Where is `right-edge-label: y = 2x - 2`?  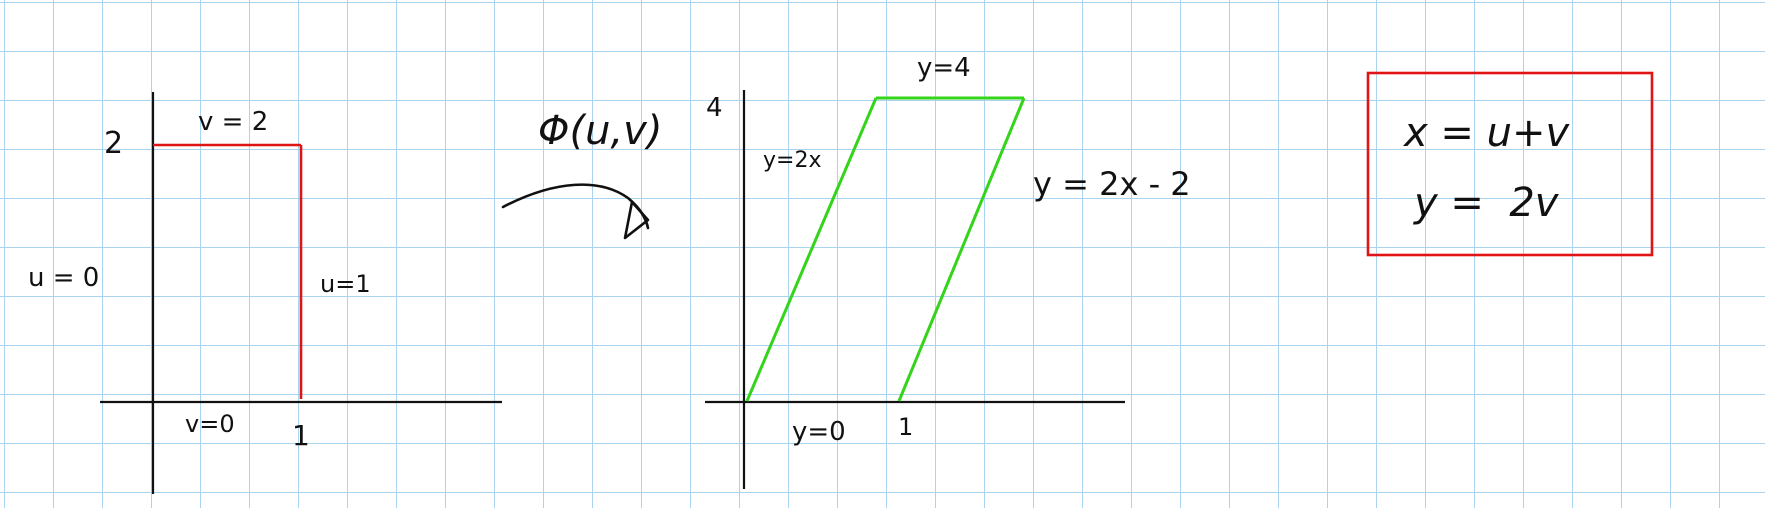 right-edge-label: y = 2x - 2 is located at coordinates (1112, 184).